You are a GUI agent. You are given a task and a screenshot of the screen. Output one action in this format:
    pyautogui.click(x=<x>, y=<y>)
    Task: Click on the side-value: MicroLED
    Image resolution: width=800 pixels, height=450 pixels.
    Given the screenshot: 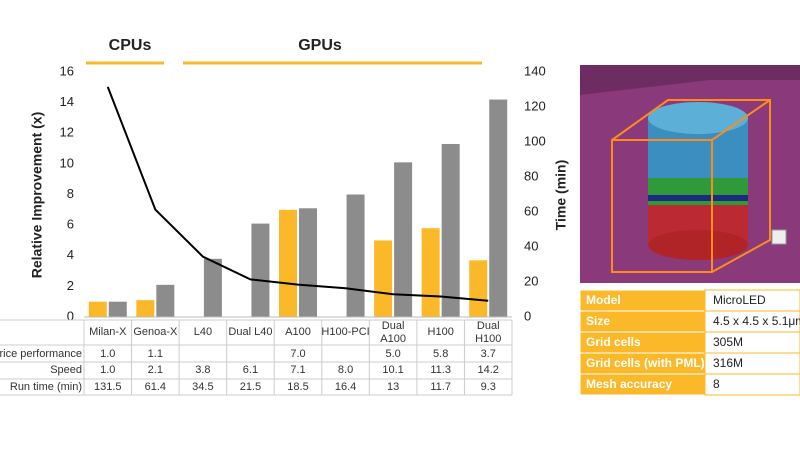 What is the action you would take?
    pyautogui.click(x=739, y=300)
    